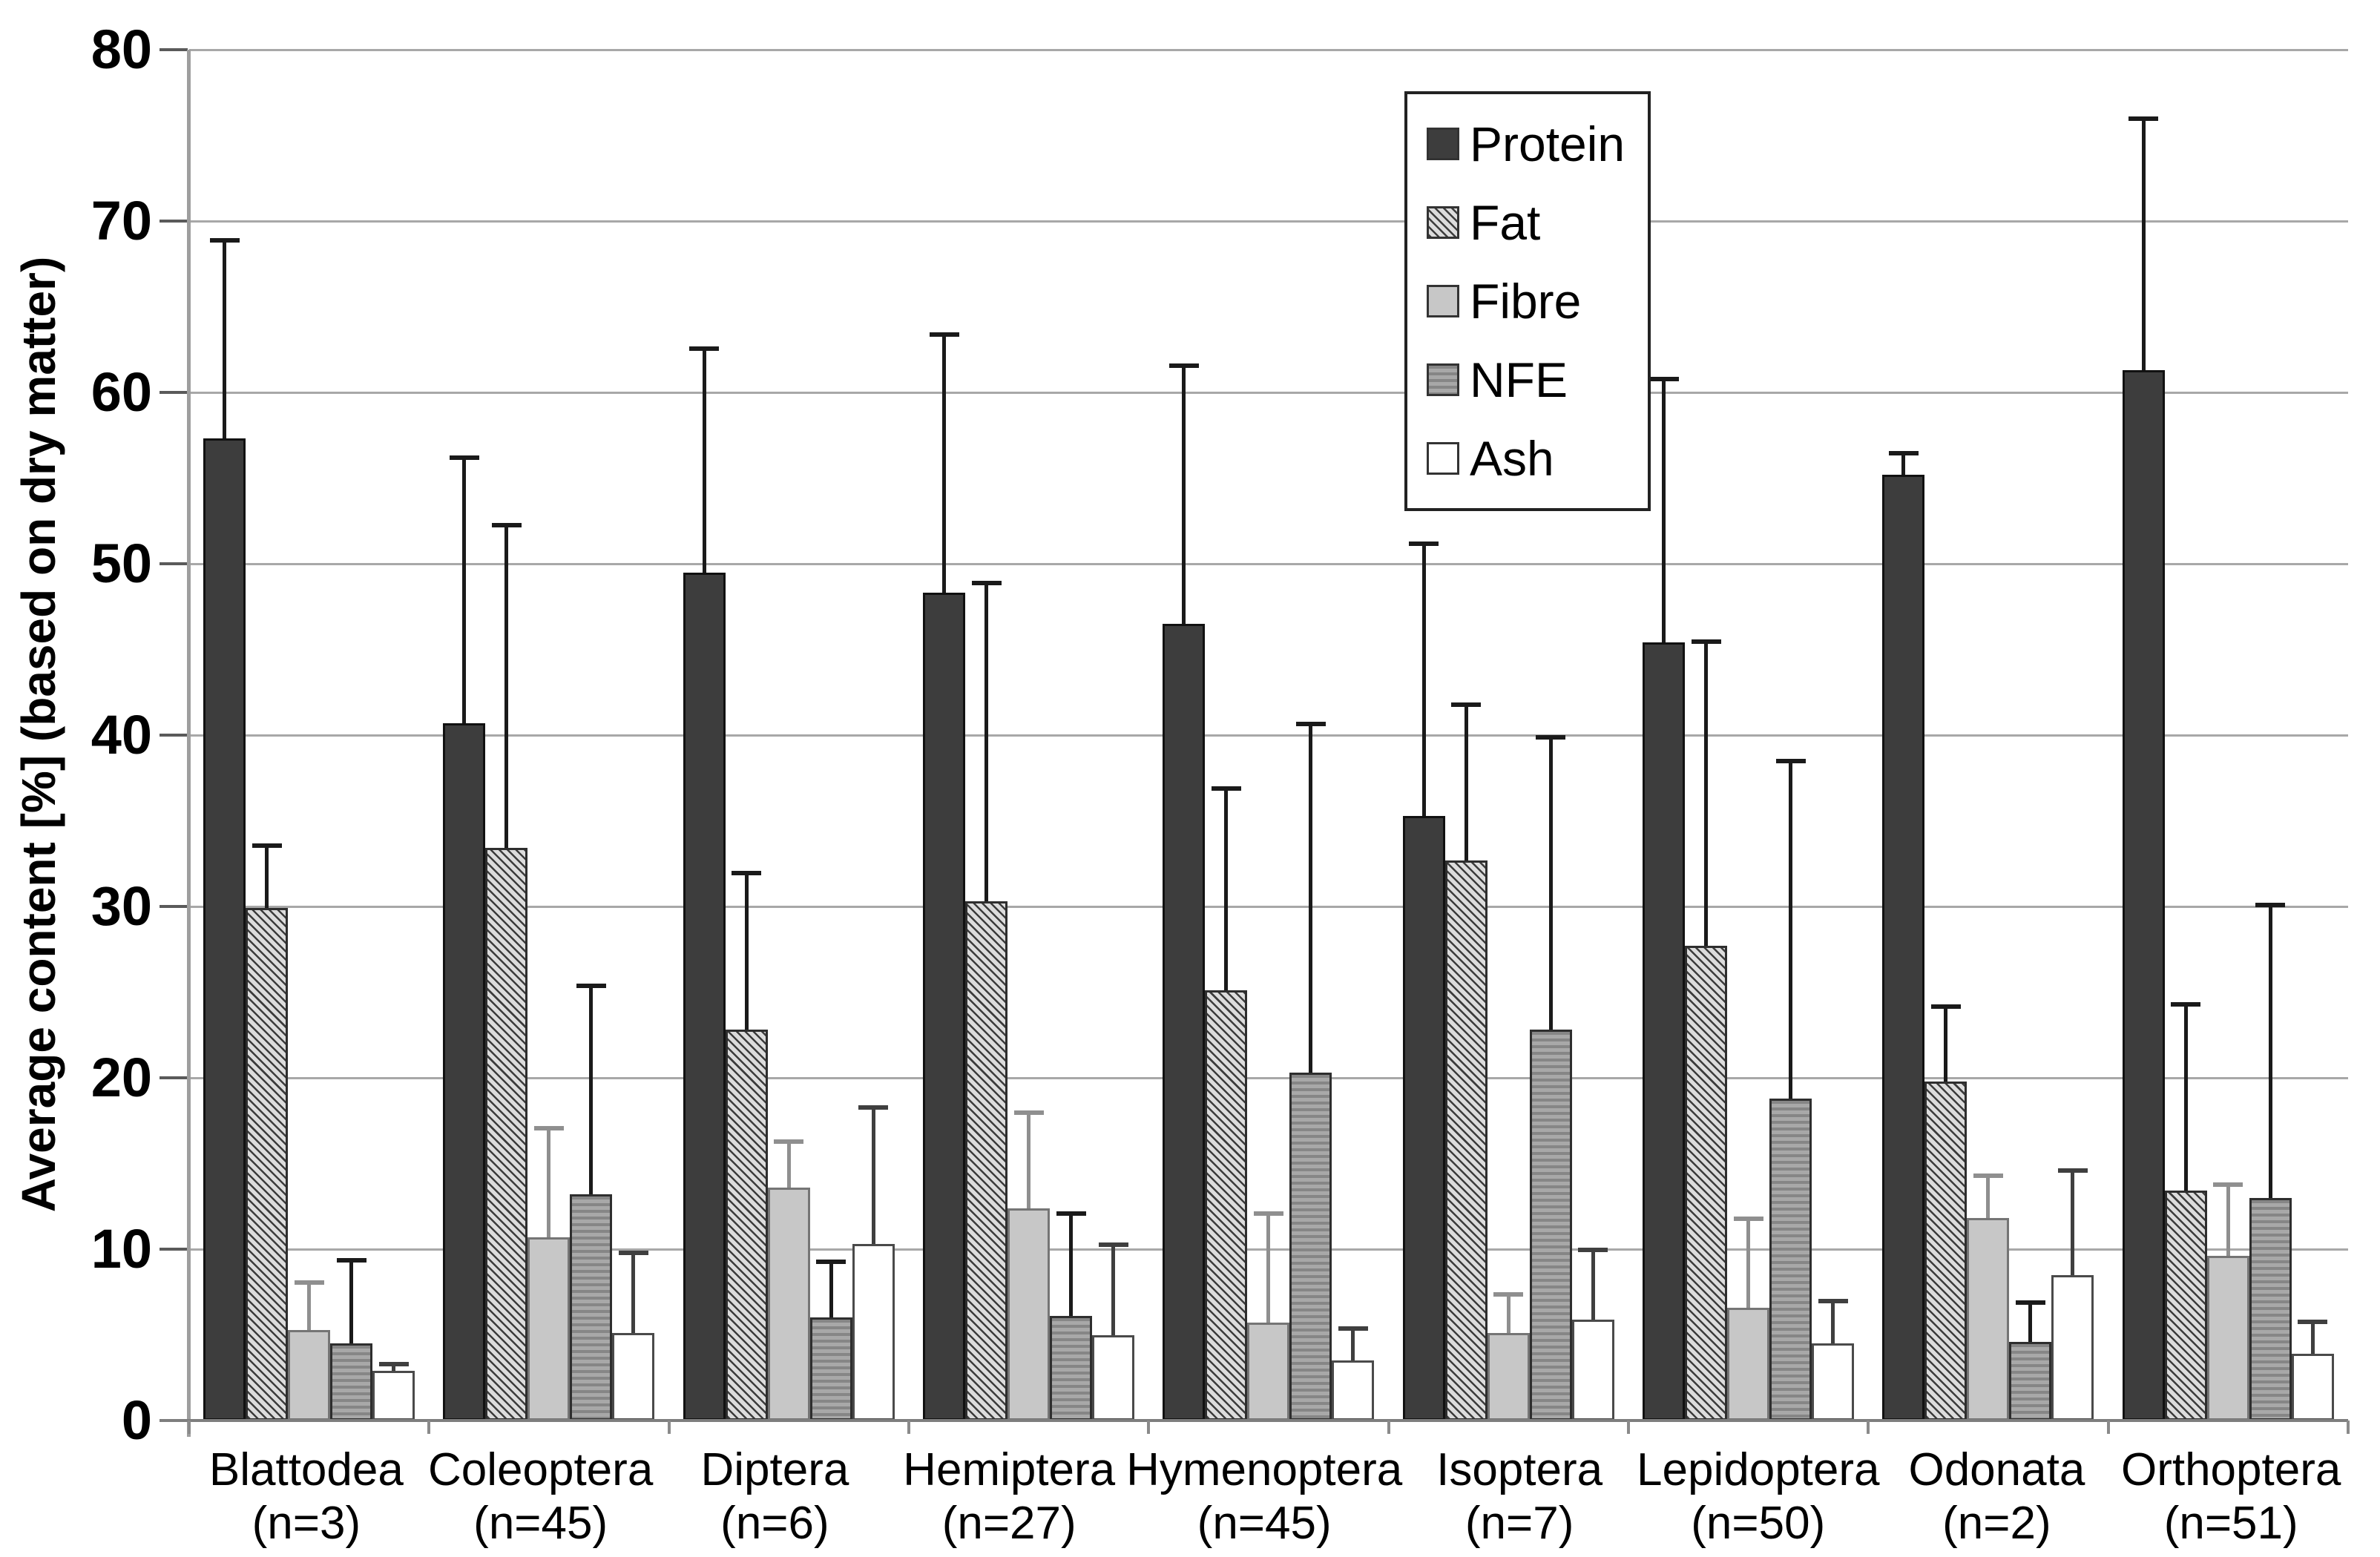  What do you see at coordinates (1537, 144) in the screenshot?
I see `legend-item-protein: Protein` at bounding box center [1537, 144].